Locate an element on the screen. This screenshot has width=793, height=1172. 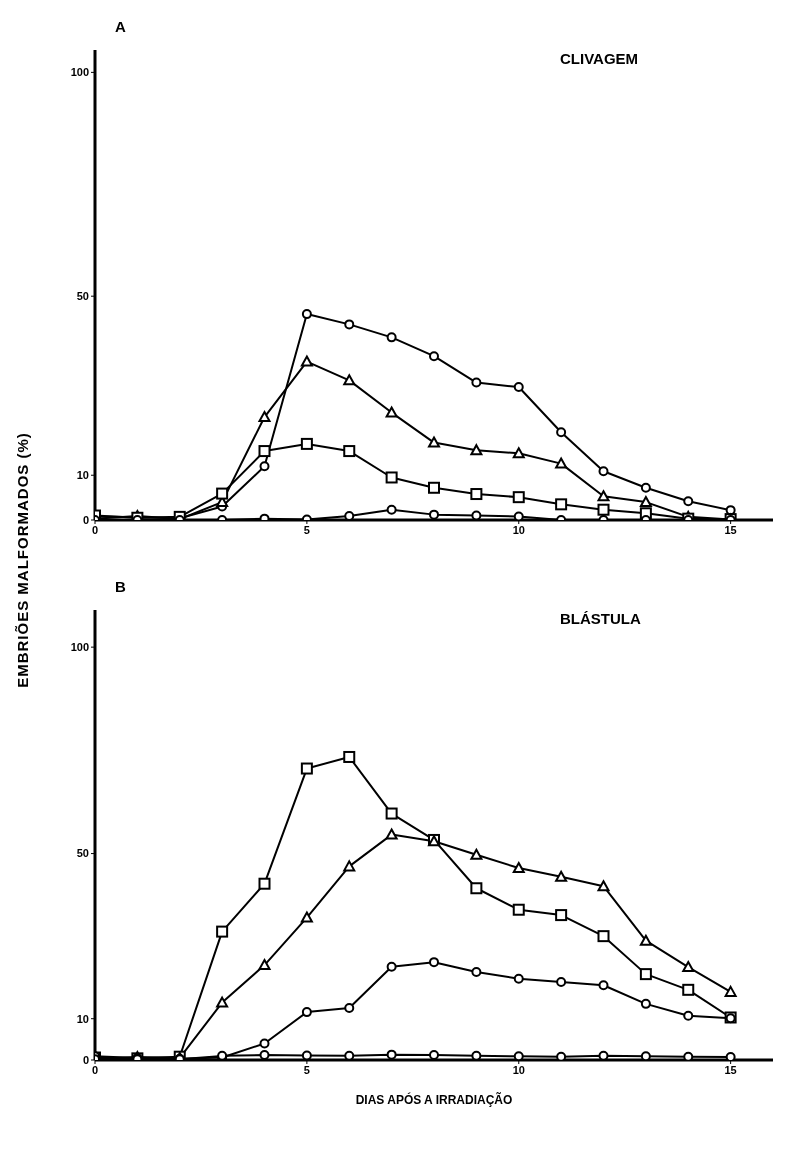
text: B is located at coordinates (120, 586).